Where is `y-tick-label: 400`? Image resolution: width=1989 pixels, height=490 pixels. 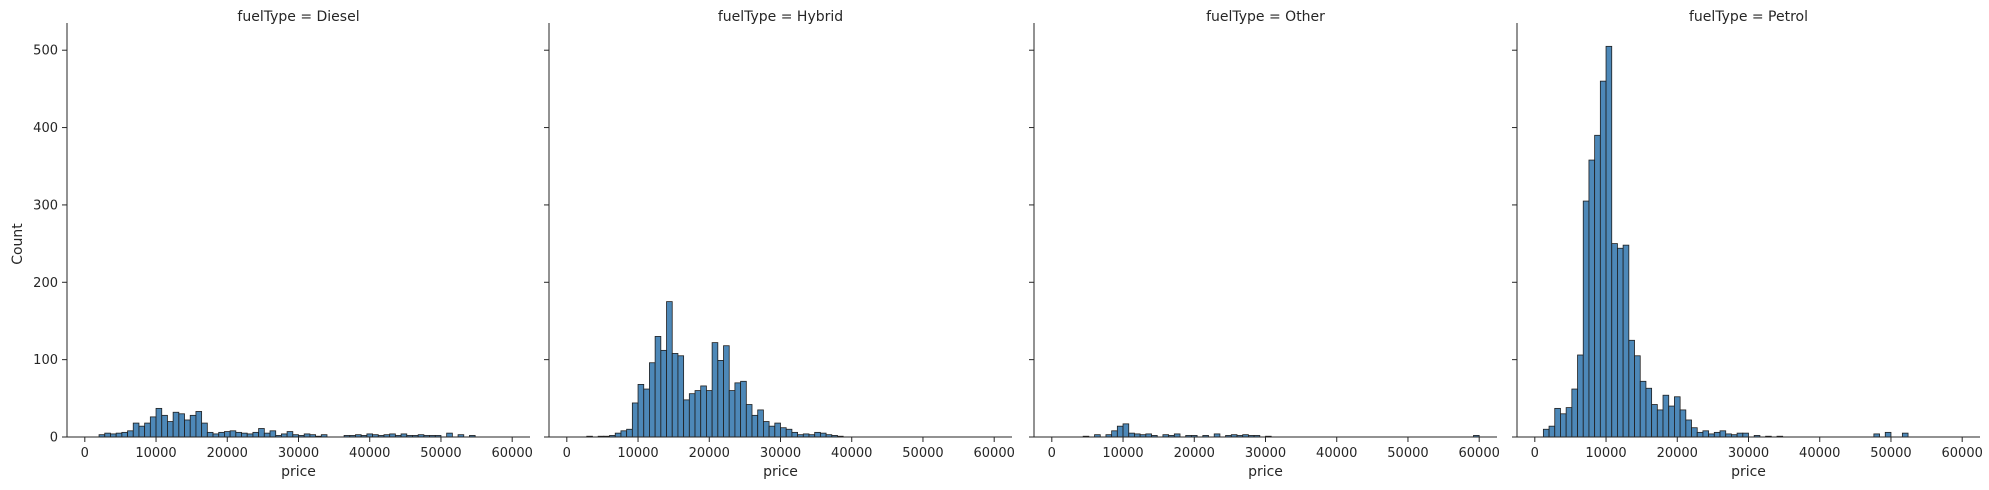 y-tick-label: 400 is located at coordinates (45, 128).